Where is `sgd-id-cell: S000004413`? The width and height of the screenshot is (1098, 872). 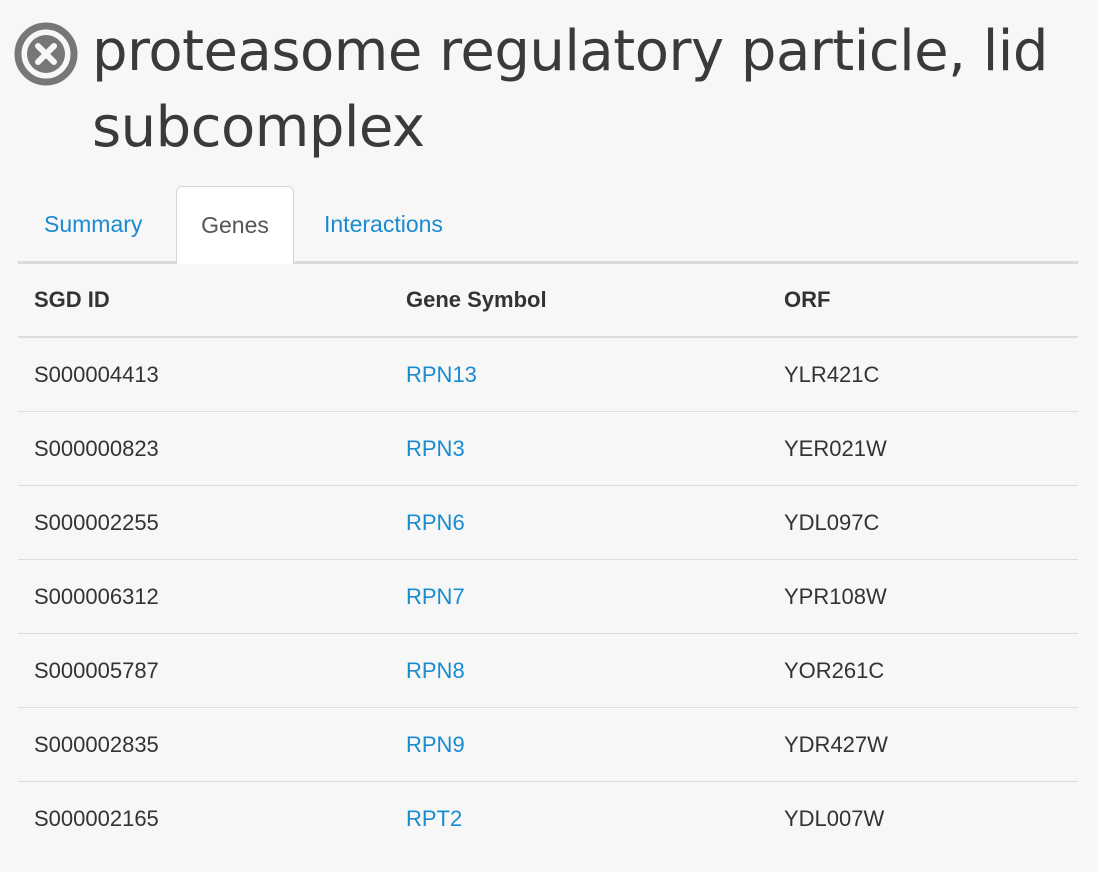
sgd-id-cell: S000004413 is located at coordinates (204, 374).